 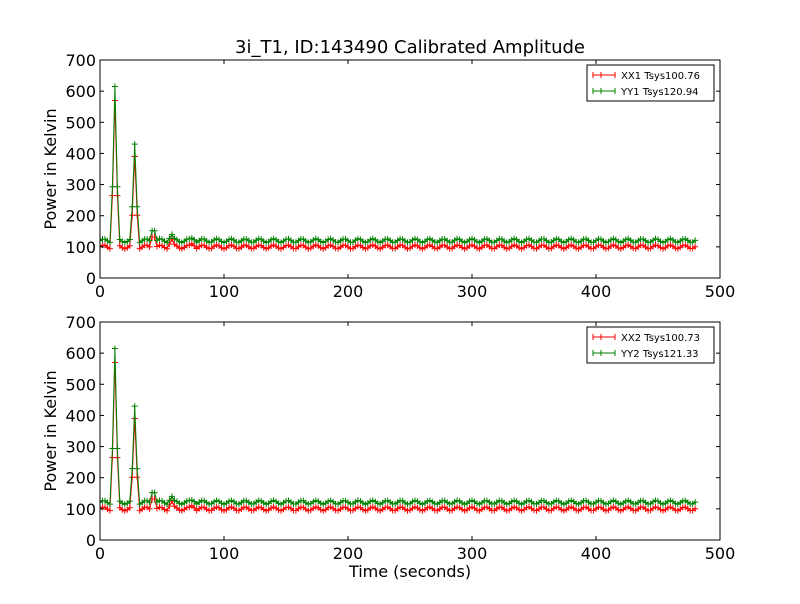 I want to click on legend: XX2 Tsys100.73 YY2 Tsys121.33, so click(x=650, y=345).